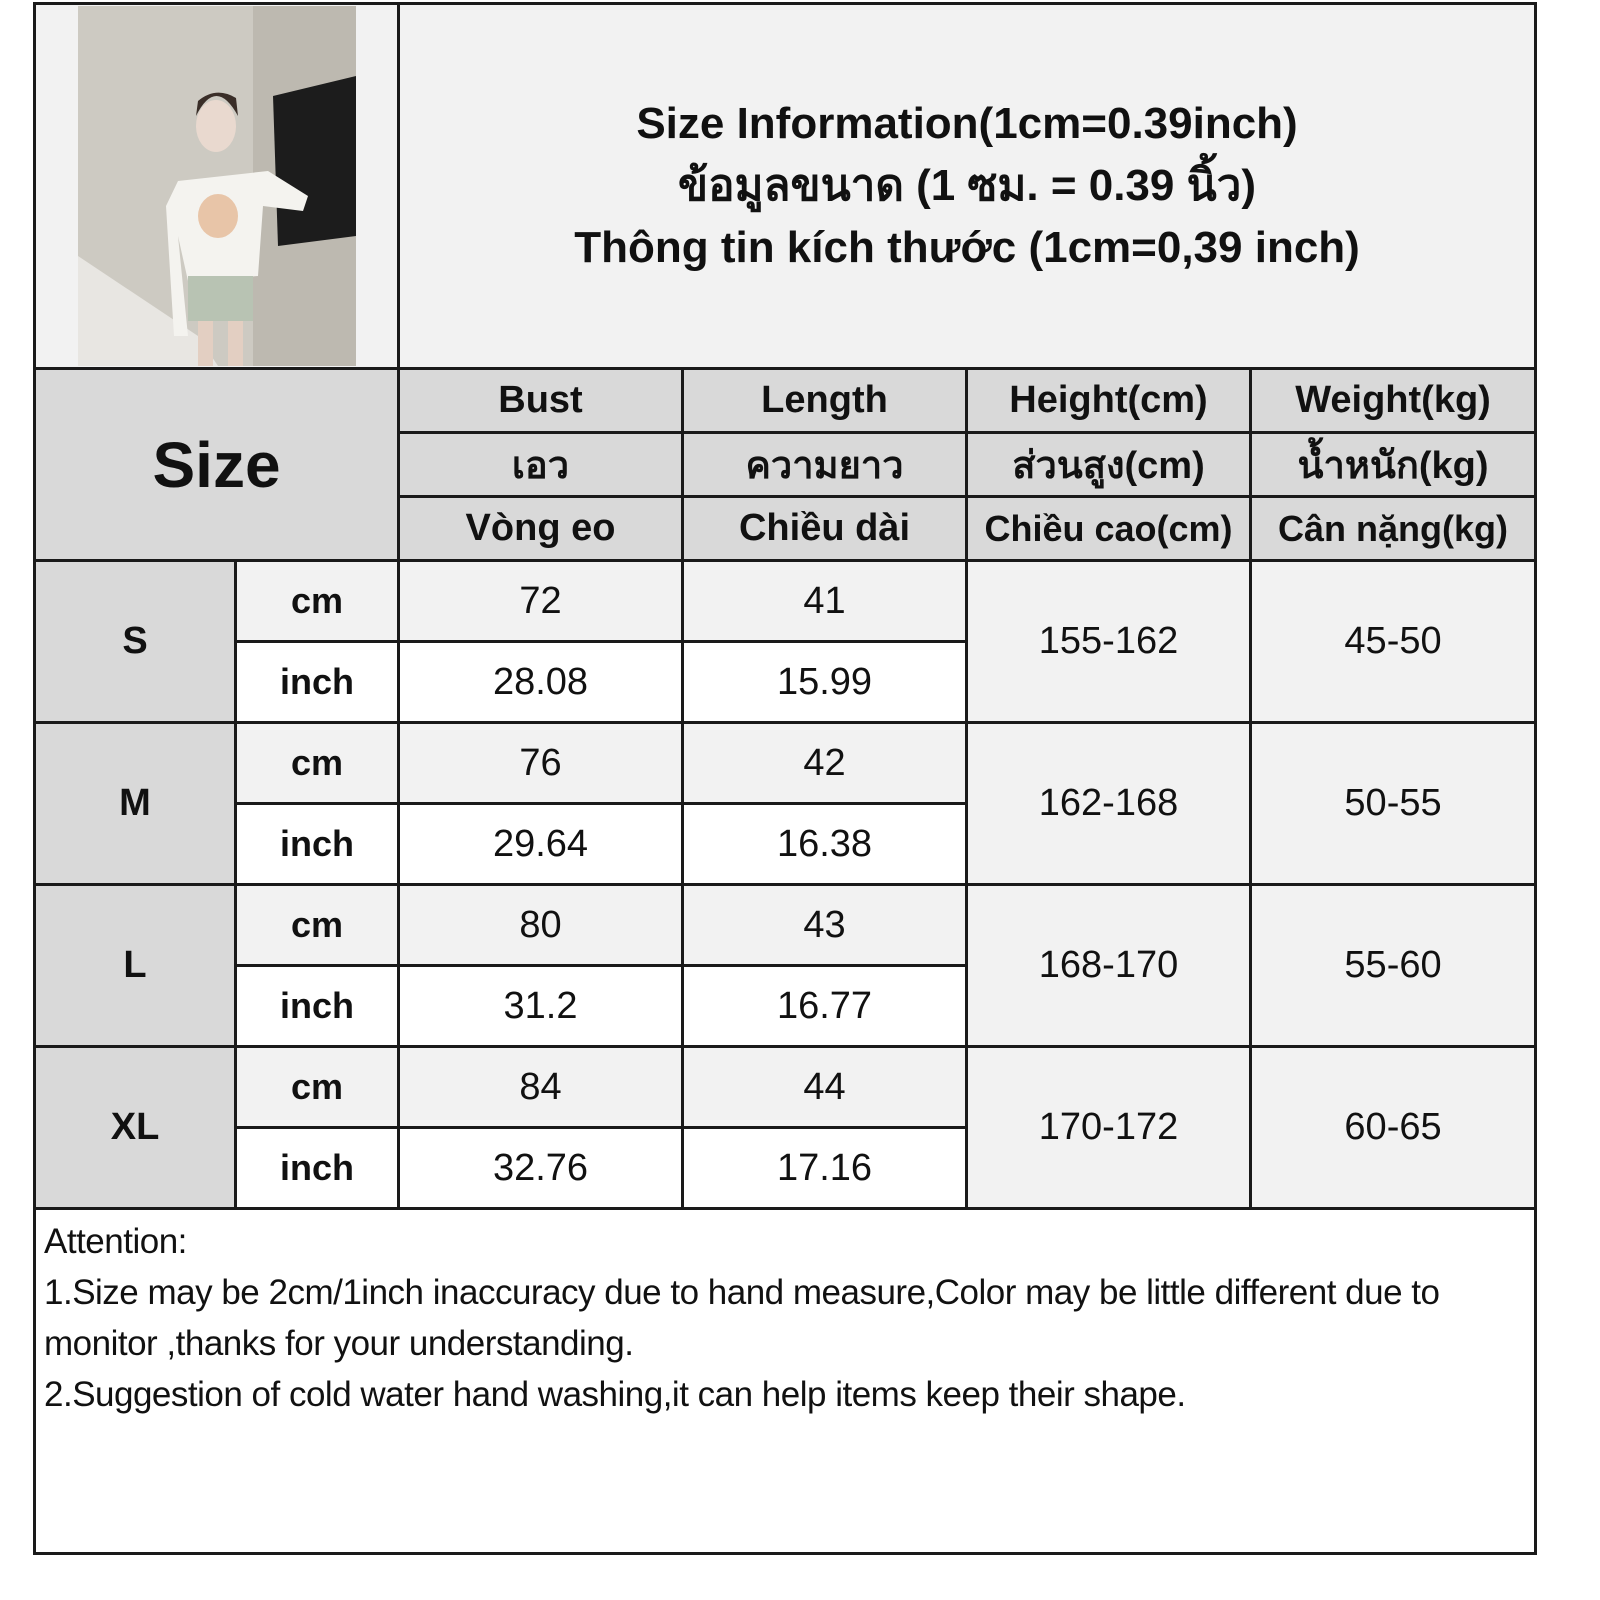  Describe the element at coordinates (540, 1087) in the screenshot. I see `bust-cm-value: 84` at that location.